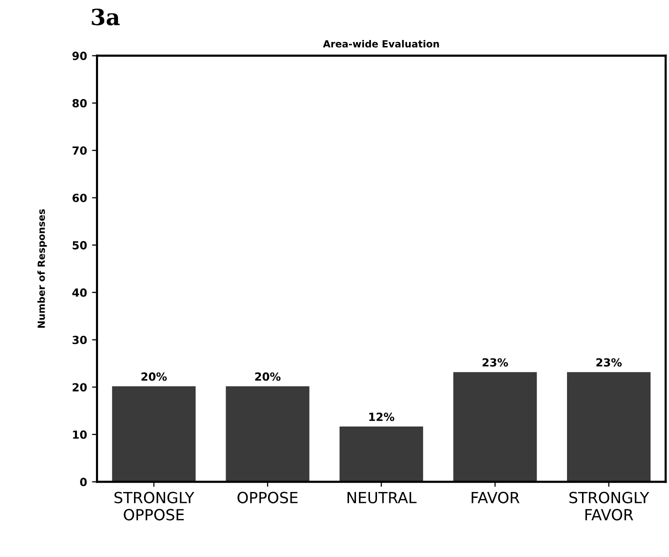 Image resolution: width=669 pixels, height=557 pixels. I want to click on y-tick-label: 20, so click(79, 387).